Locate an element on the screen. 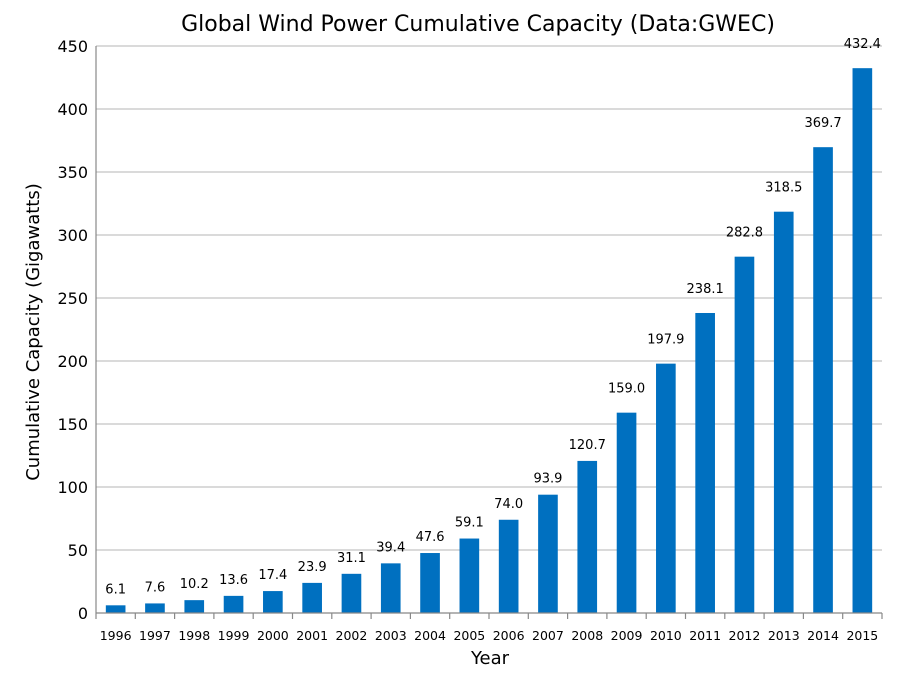 This screenshot has width=900, height=675. data-label-2010: 197.9 is located at coordinates (665, 340).